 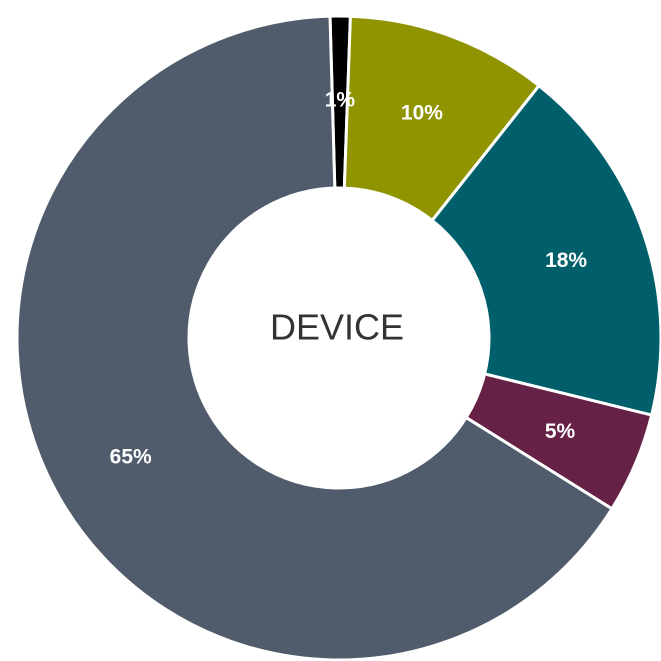 What do you see at coordinates (560, 431) in the screenshot?
I see `slice-label-5pct: 5%` at bounding box center [560, 431].